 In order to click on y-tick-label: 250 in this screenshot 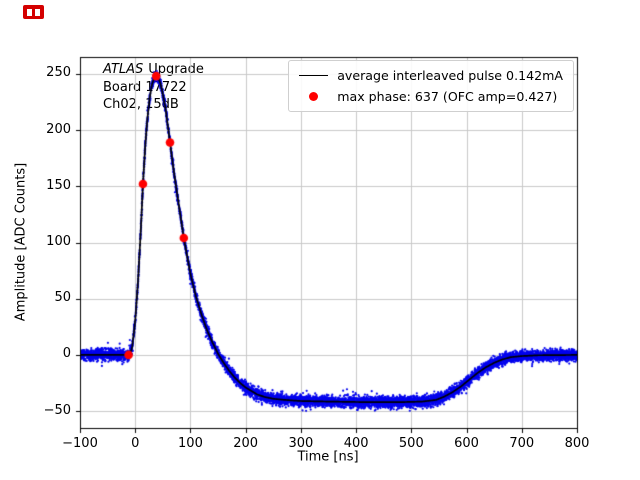, I will do `click(58, 73)`.